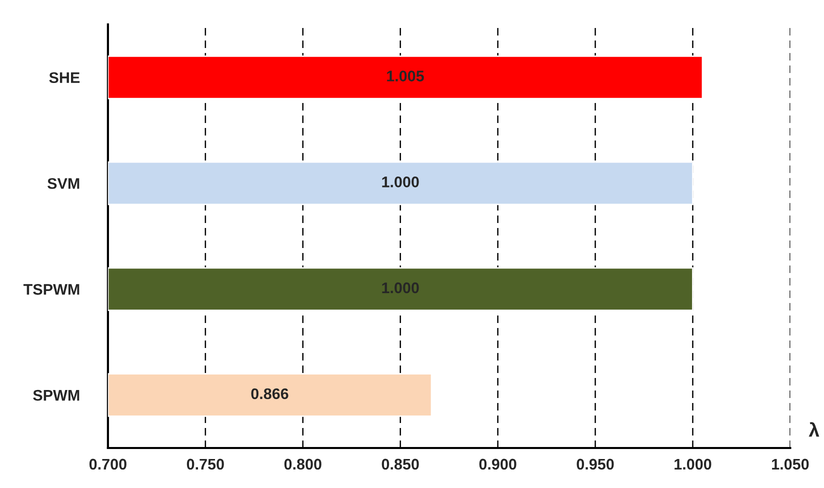  I want to click on data-label: 1.005, so click(405, 76).